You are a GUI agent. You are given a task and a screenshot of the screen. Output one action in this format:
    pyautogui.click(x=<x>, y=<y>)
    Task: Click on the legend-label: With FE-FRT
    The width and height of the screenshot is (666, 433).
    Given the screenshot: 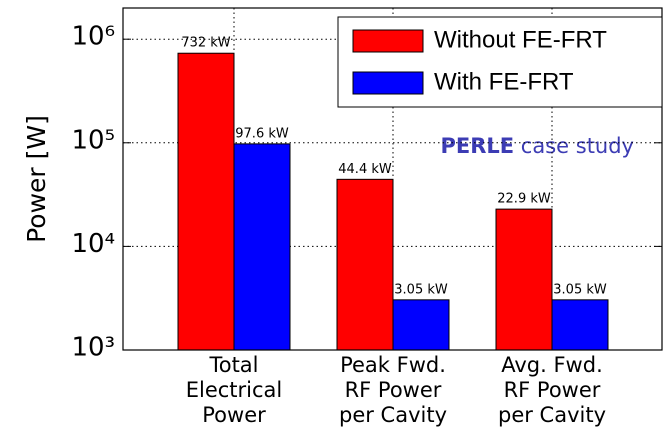 What is the action you would take?
    pyautogui.click(x=504, y=81)
    